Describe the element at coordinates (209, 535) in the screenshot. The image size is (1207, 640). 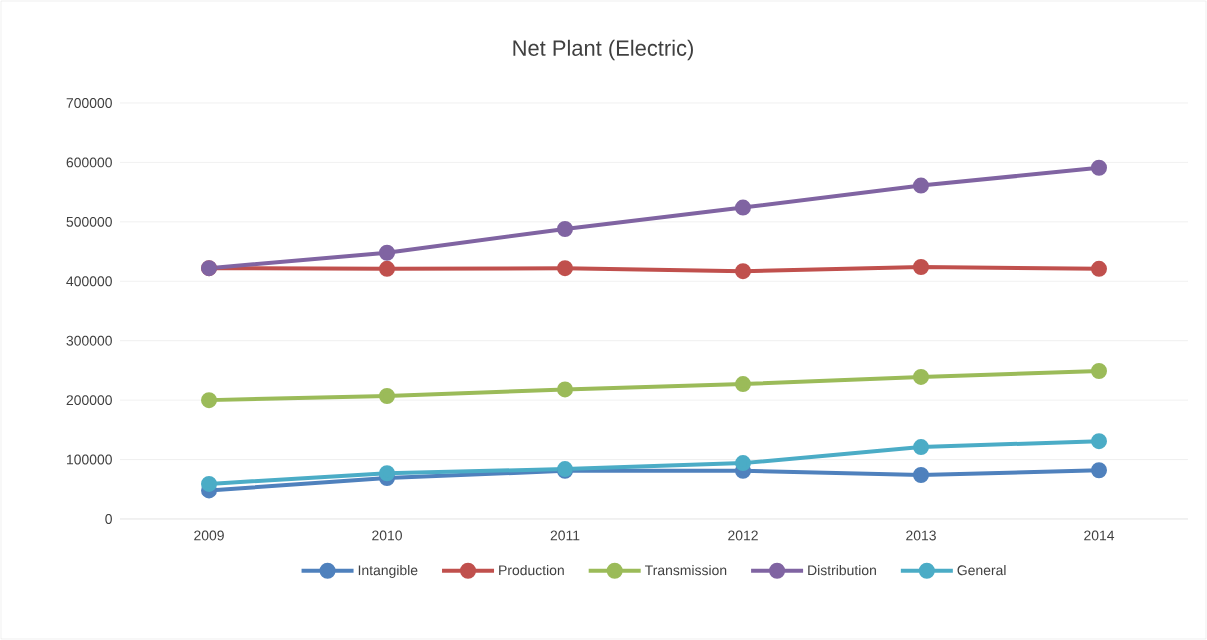
I see `x-tick-label: 2009` at that location.